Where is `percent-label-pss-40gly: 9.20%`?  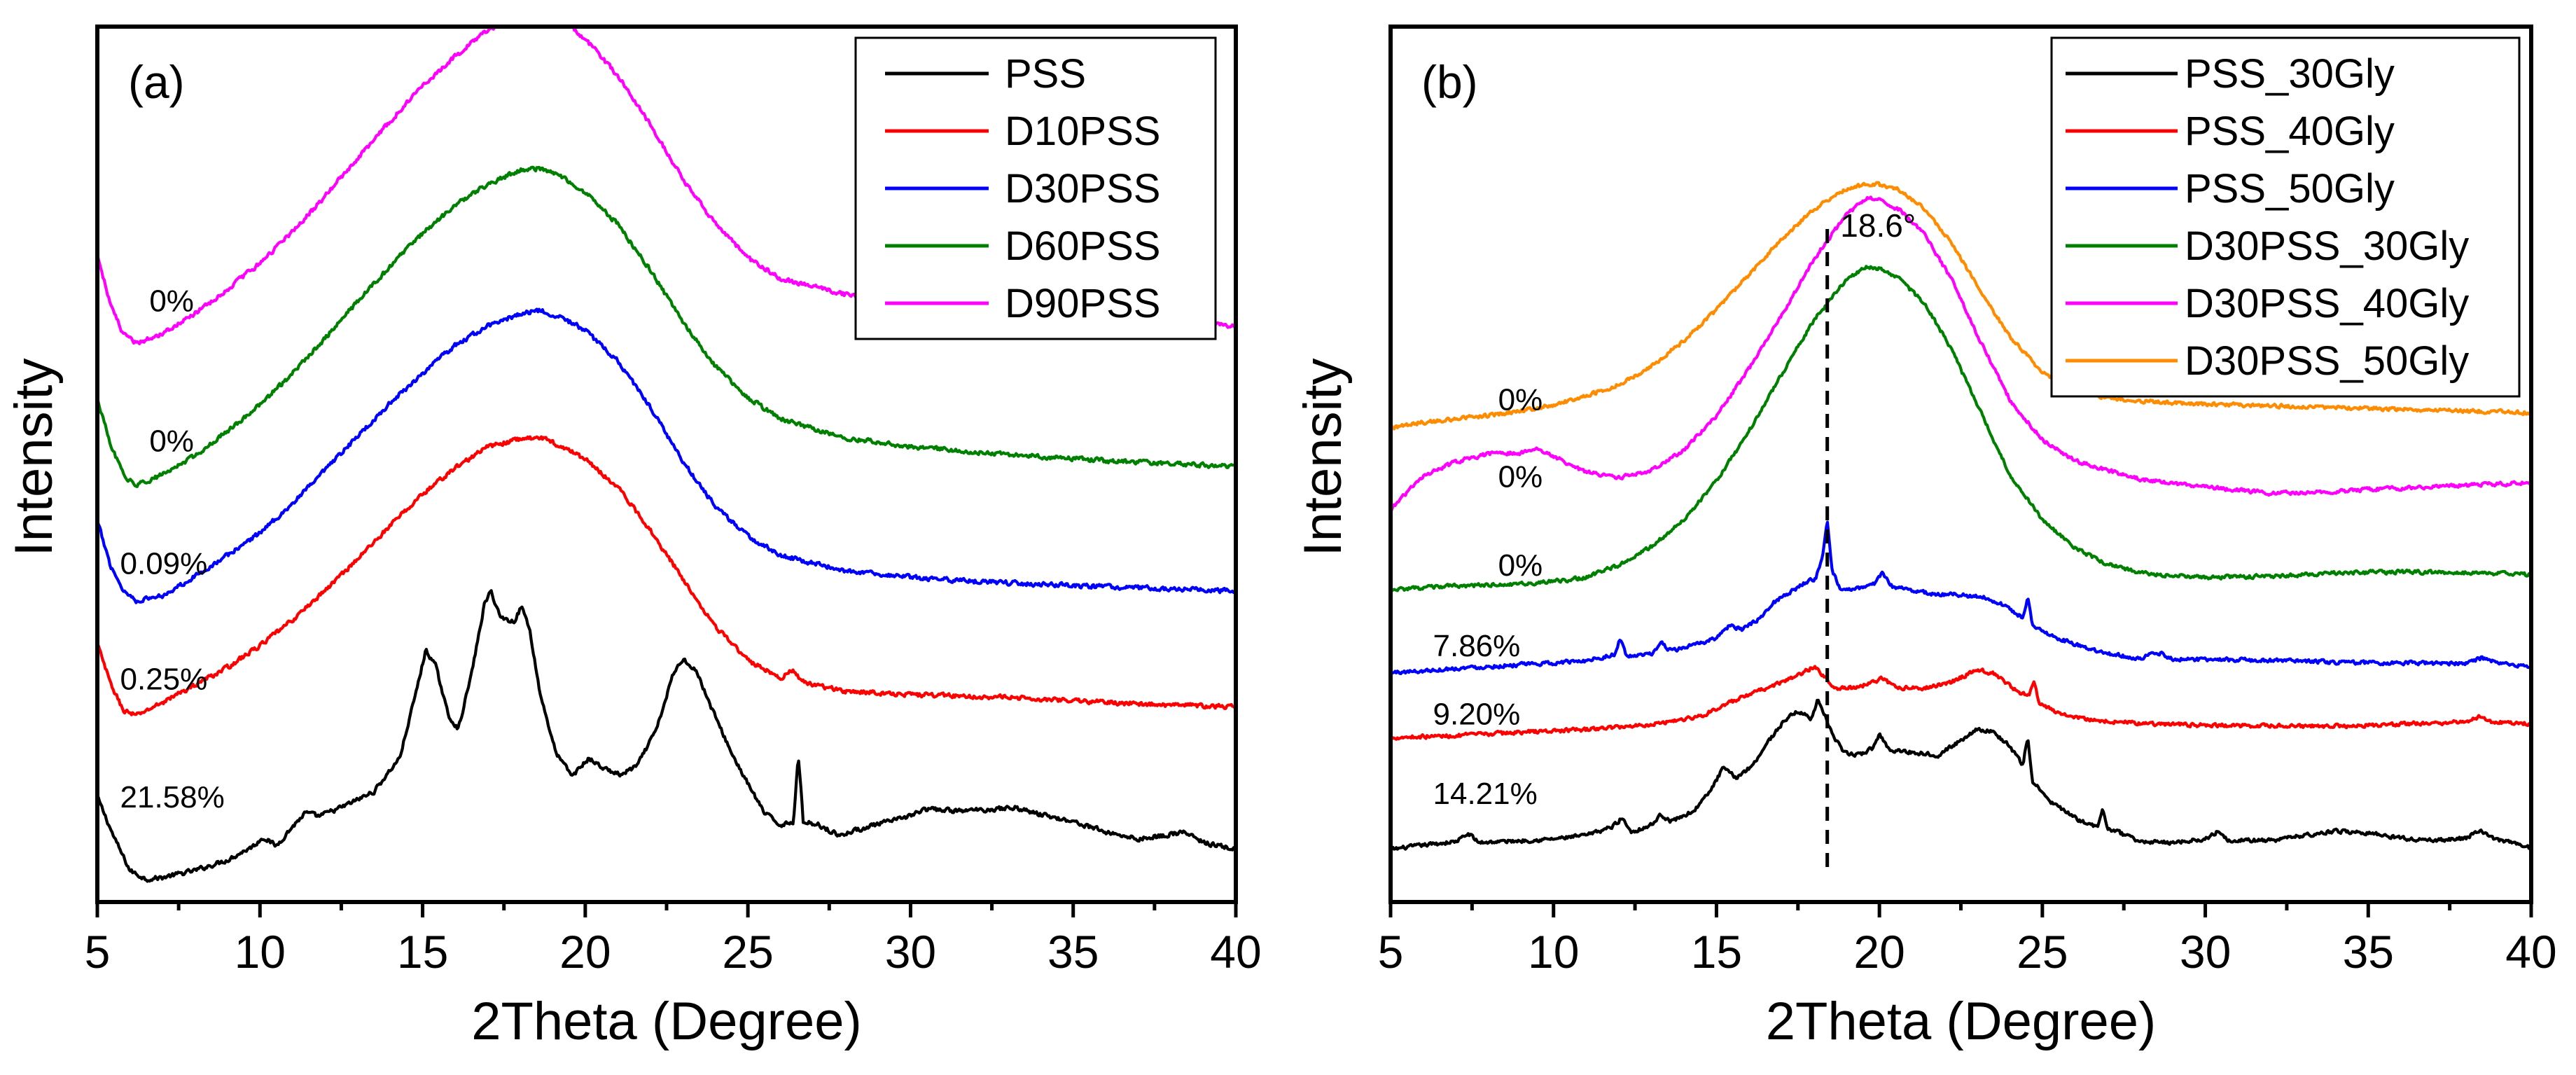 percent-label-pss-40gly: 9.20% is located at coordinates (1477, 714).